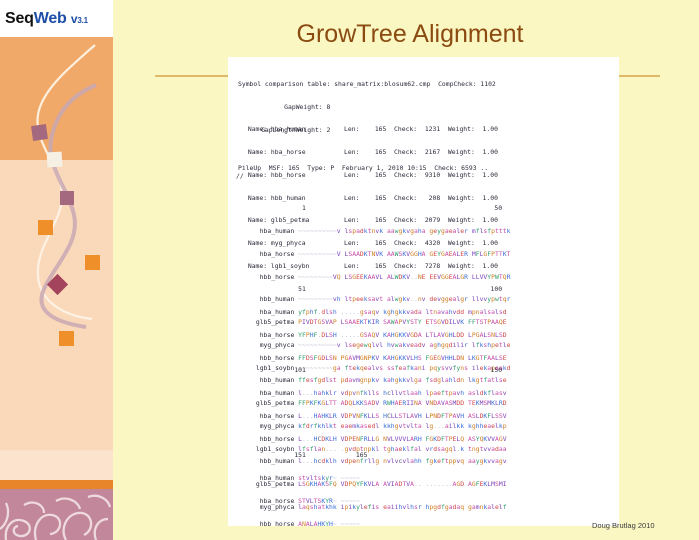  I want to click on page-title: GrowTree Alignment, so click(410, 34).